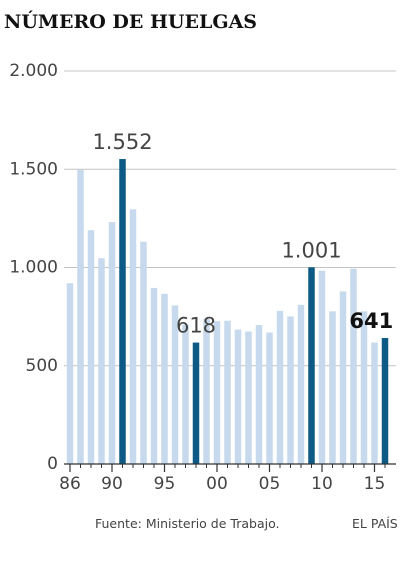 The width and height of the screenshot is (414, 584). I want to click on y-tick-labels: 0 500 1.000 1.500 2.000, so click(33, 267).